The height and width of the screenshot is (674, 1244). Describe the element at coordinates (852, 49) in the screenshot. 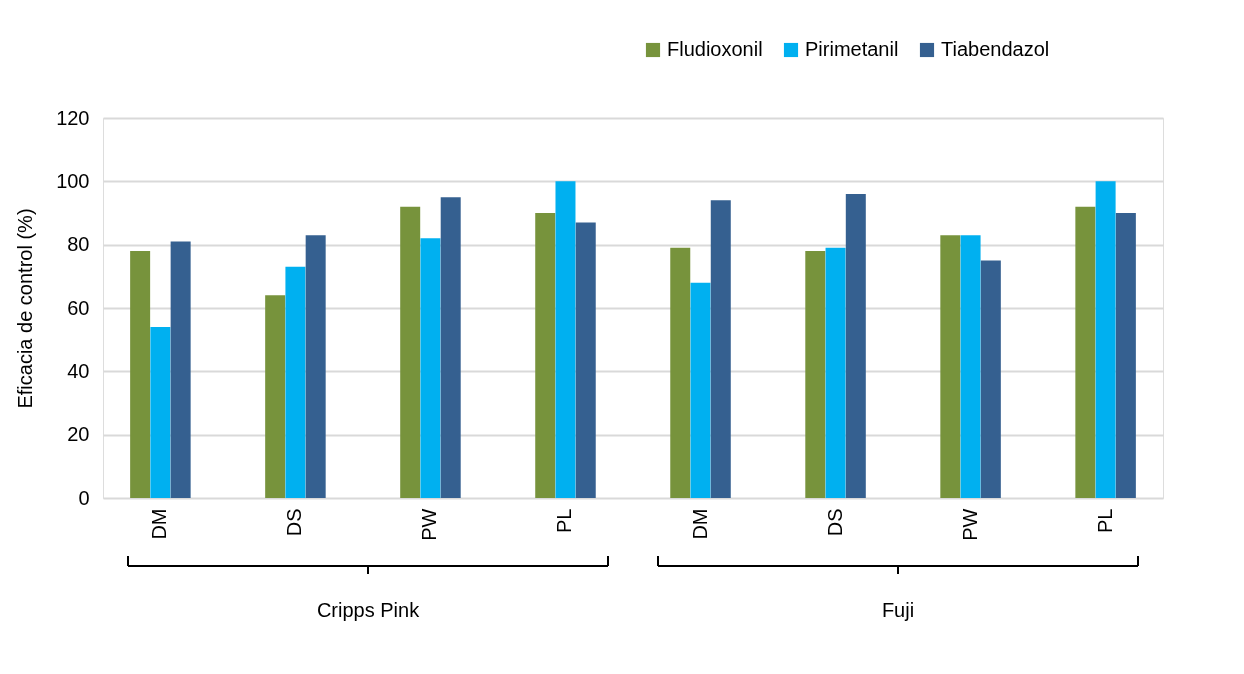

I see `legend-label: Pirimetanil` at that location.